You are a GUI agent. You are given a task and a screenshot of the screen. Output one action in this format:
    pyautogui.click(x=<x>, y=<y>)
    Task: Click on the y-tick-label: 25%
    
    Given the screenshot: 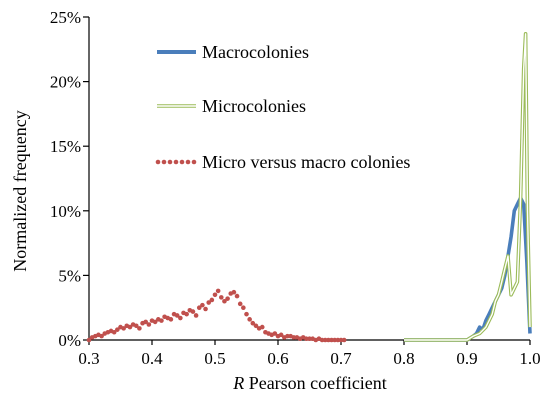 What is the action you would take?
    pyautogui.click(x=65, y=17)
    